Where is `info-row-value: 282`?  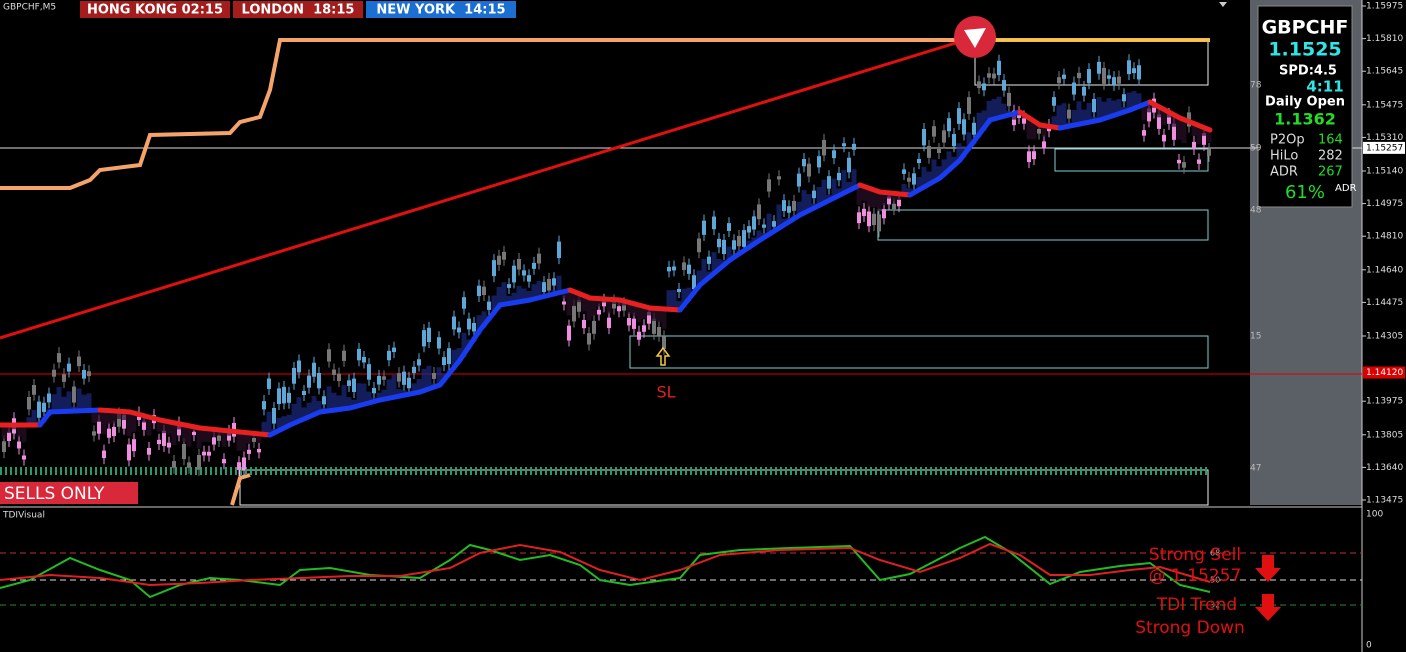
info-row-value: 282 is located at coordinates (1330, 156).